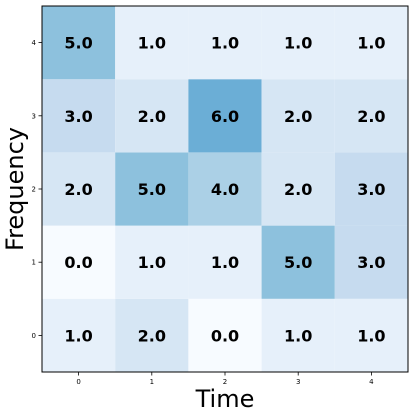  What do you see at coordinates (152, 382) in the screenshot?
I see `x-tick-label: 1` at bounding box center [152, 382].